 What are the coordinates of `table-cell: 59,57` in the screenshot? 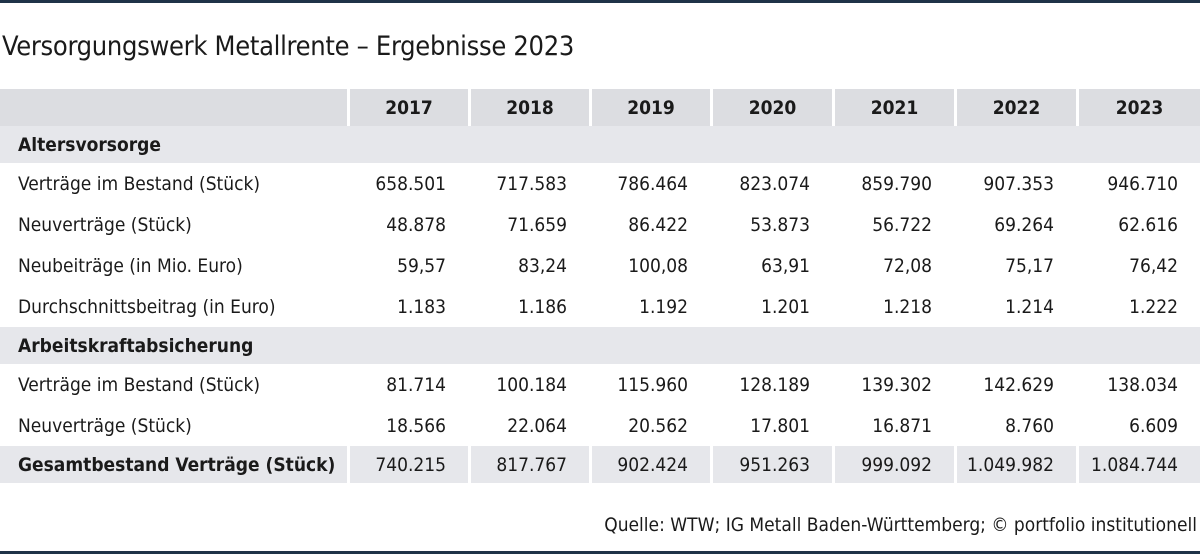 It's located at (407, 265).